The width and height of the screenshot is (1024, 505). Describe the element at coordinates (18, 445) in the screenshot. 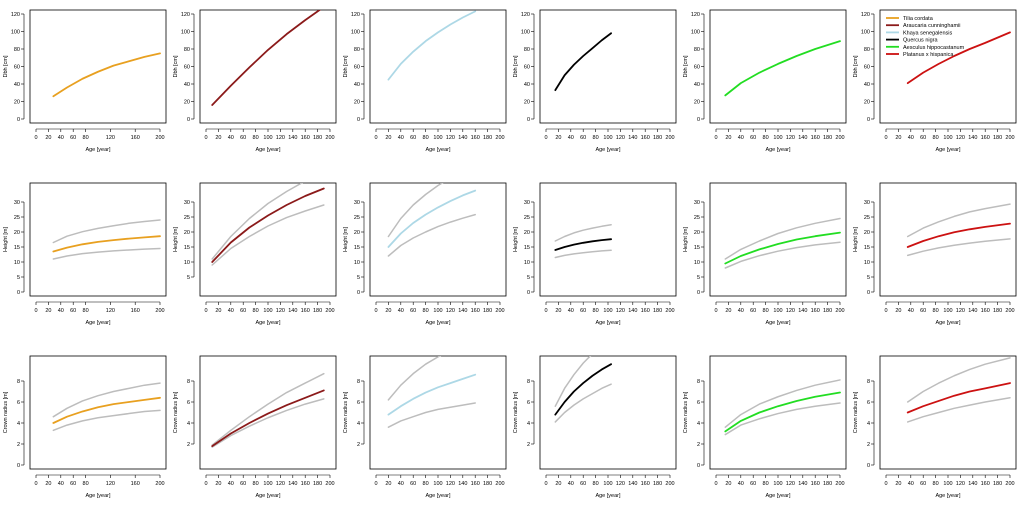

I see `y-tick-label: 2` at that location.